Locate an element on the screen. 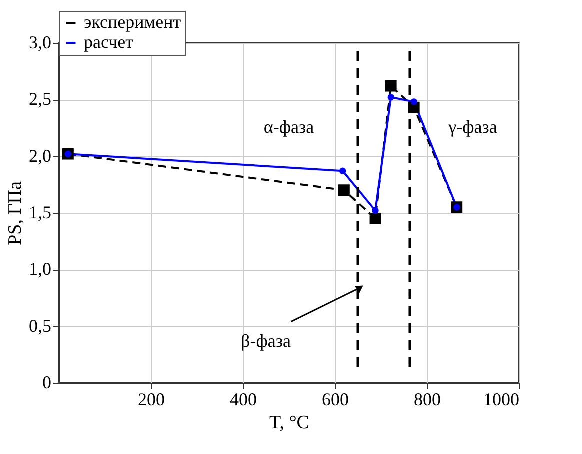 The height and width of the screenshot is (454, 582). x-tick-label: 1000 is located at coordinates (502, 400).